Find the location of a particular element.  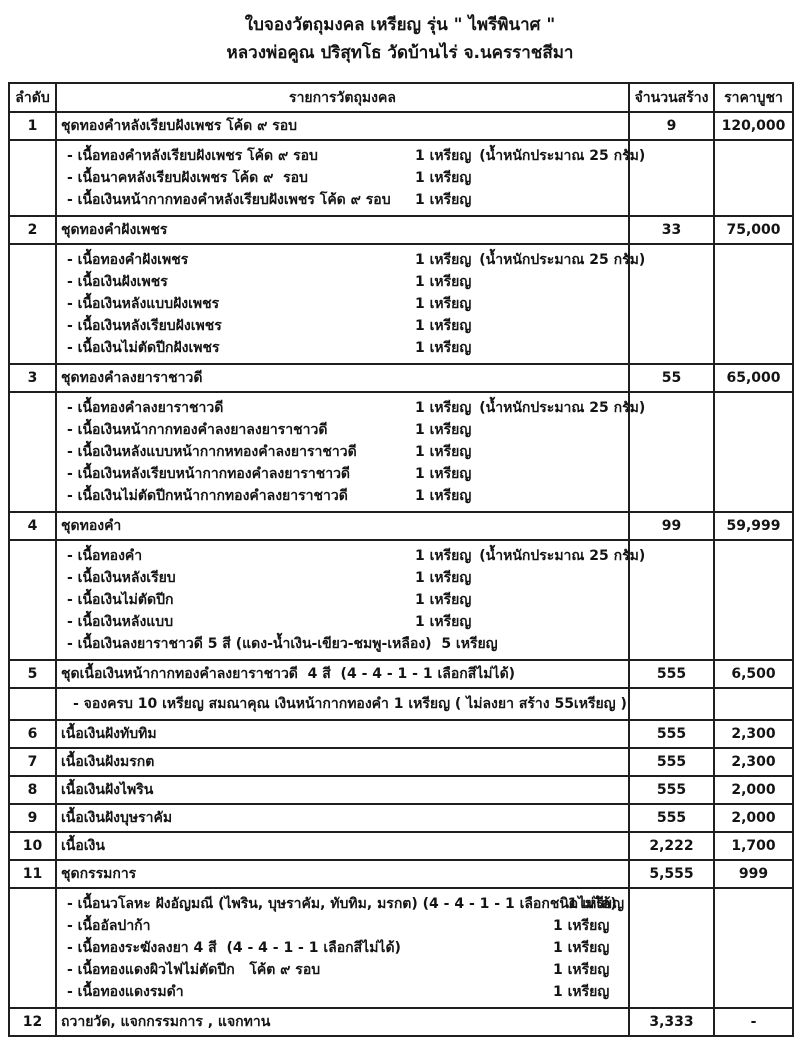

item-name-cell: เนื้อเงินฝังไพริน is located at coordinates (342, 790).